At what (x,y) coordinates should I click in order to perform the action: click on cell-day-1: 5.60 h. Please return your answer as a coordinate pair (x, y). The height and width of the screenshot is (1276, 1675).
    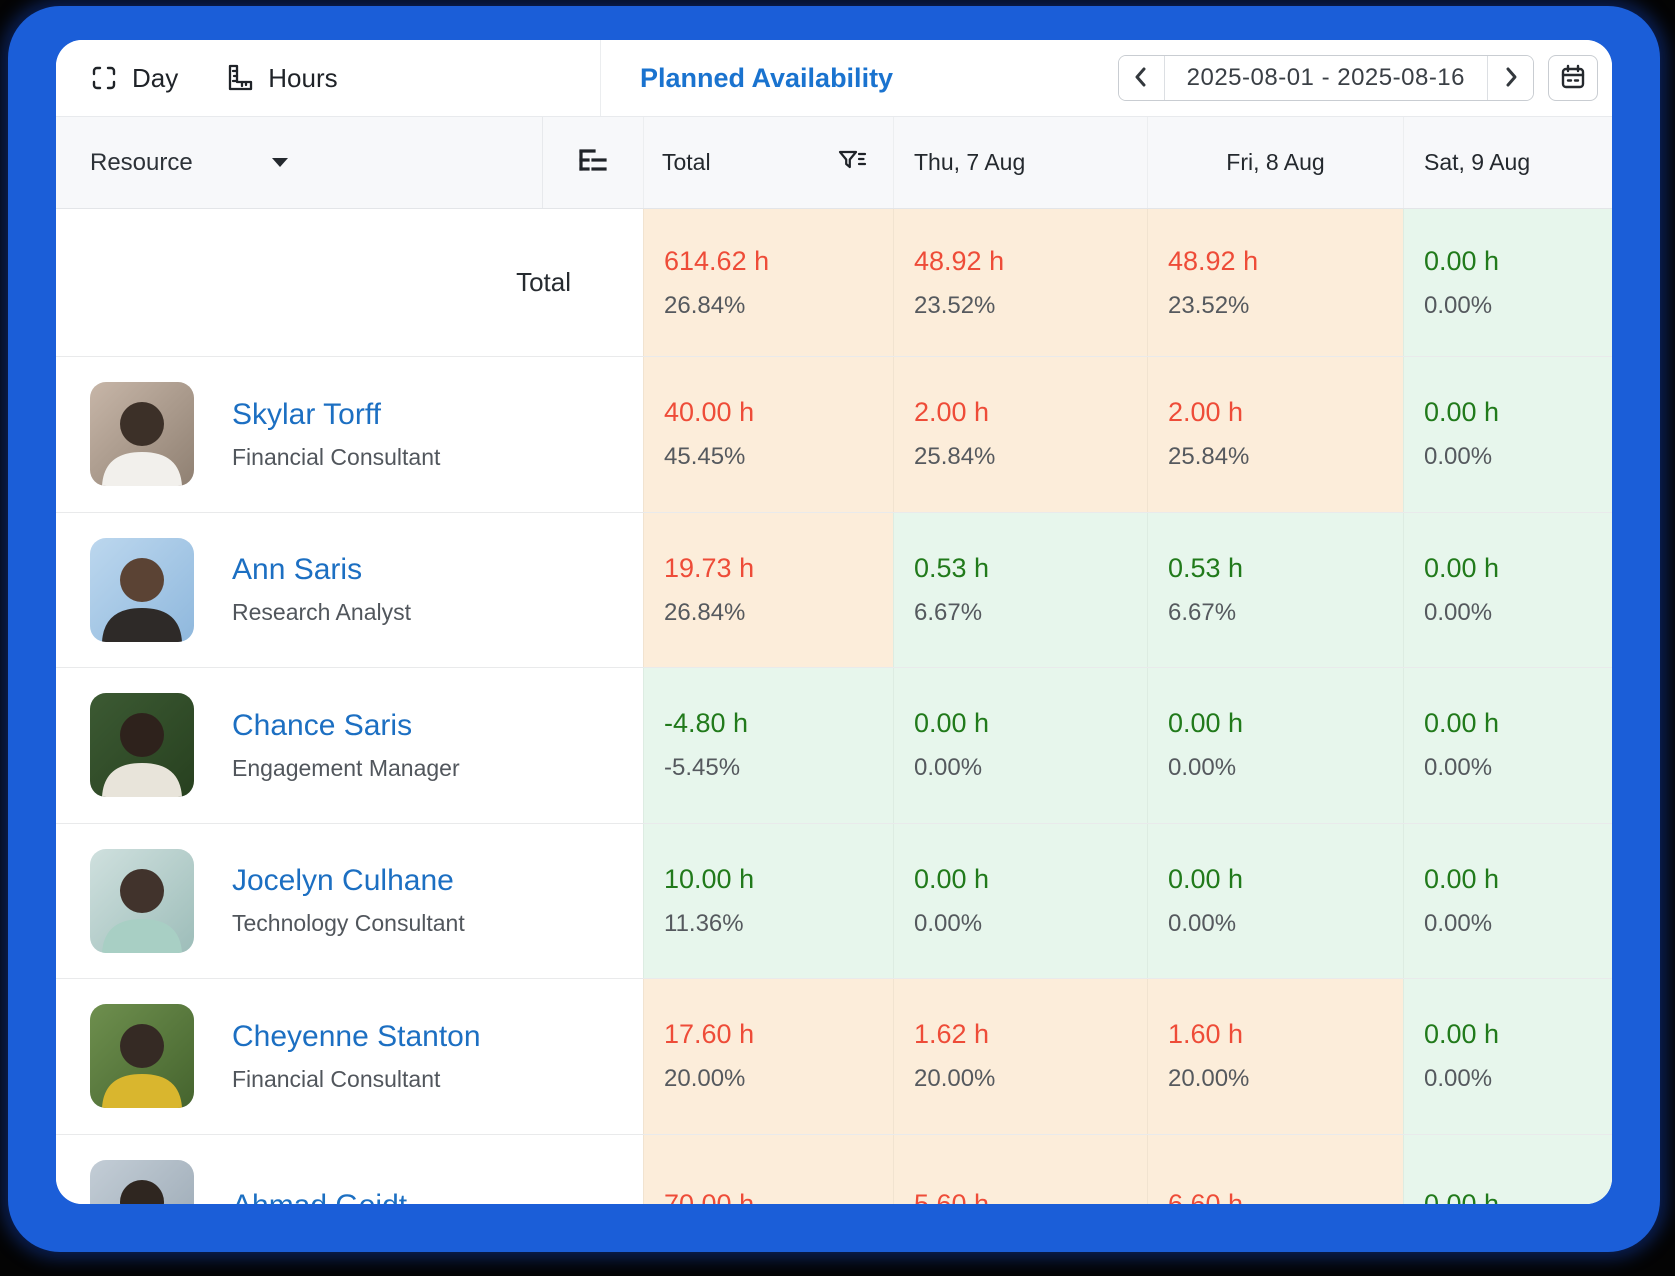
    Looking at the image, I should click on (1020, 1169).